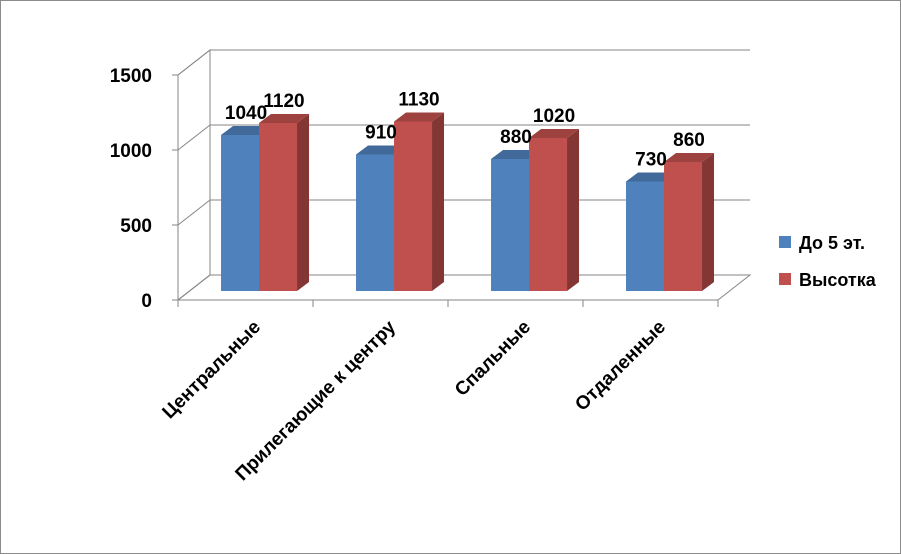 This screenshot has width=901, height=554. Describe the element at coordinates (136, 226) in the screenshot. I see `y-tick-label: 500` at that location.